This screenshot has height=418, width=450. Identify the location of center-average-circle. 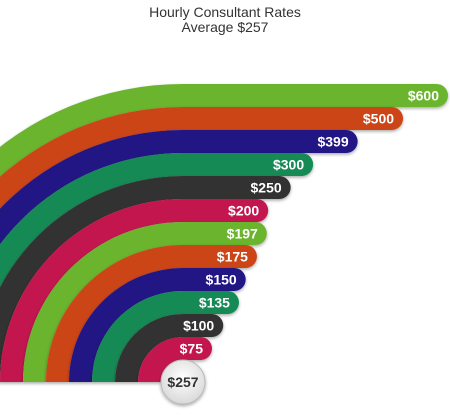
(183, 382).